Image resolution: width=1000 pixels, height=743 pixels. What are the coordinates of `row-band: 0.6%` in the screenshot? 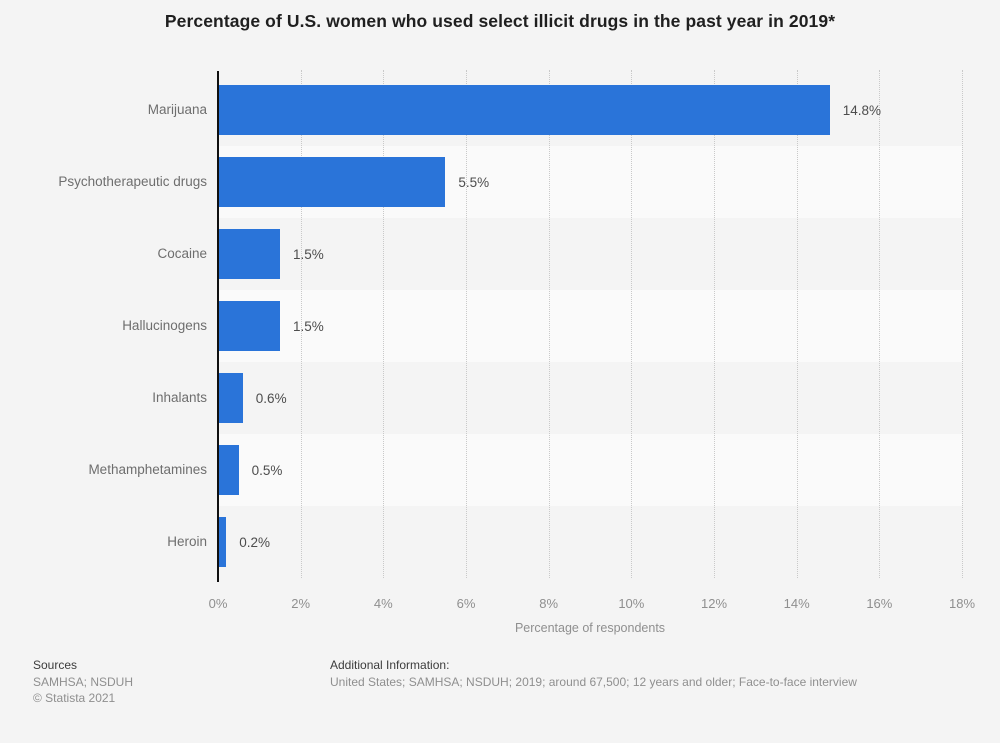 It's located at (590, 398).